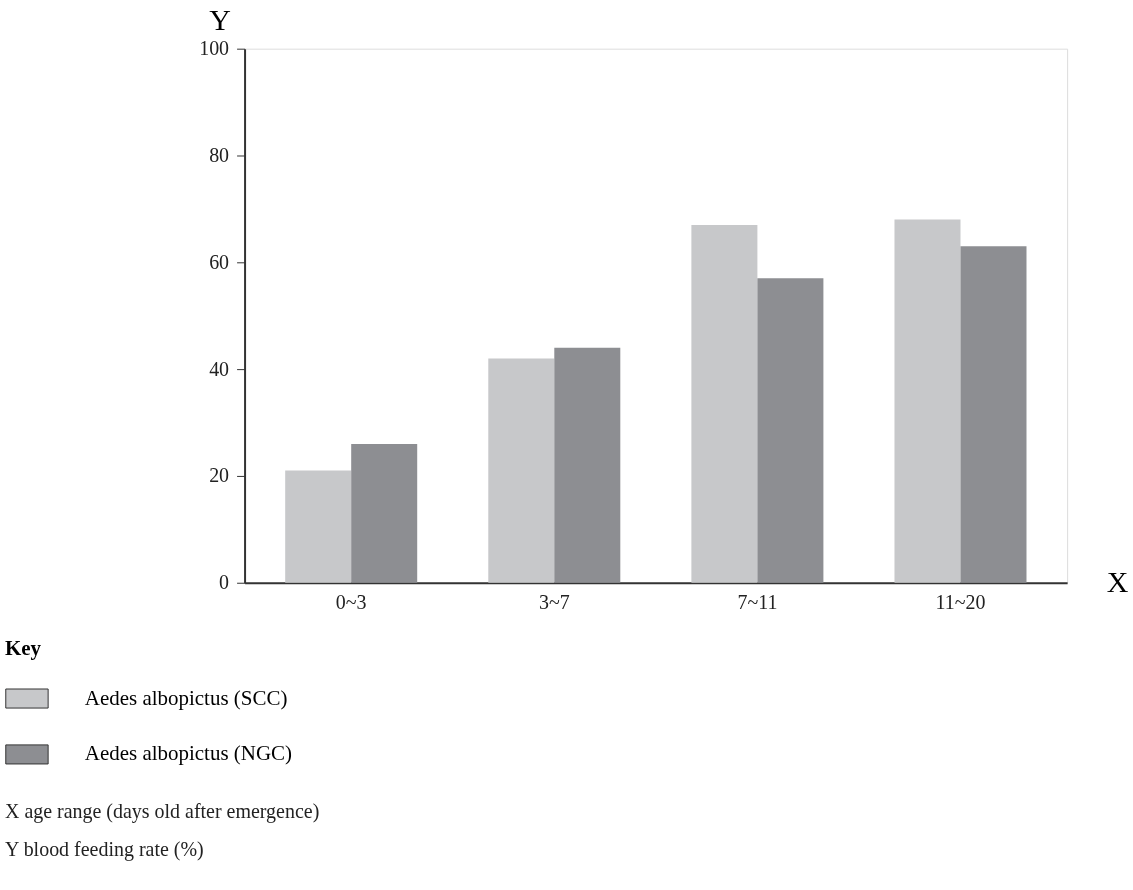  What do you see at coordinates (162, 812) in the screenshot?
I see `text: X age range (days old after emergence)` at bounding box center [162, 812].